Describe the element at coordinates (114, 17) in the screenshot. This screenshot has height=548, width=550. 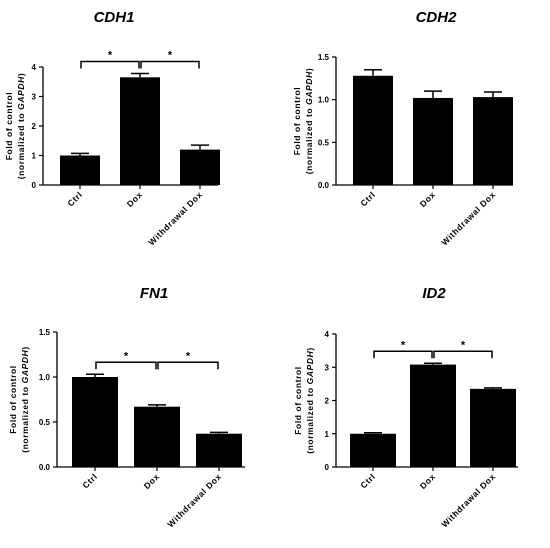
I see `chart-title: CDH1` at that location.